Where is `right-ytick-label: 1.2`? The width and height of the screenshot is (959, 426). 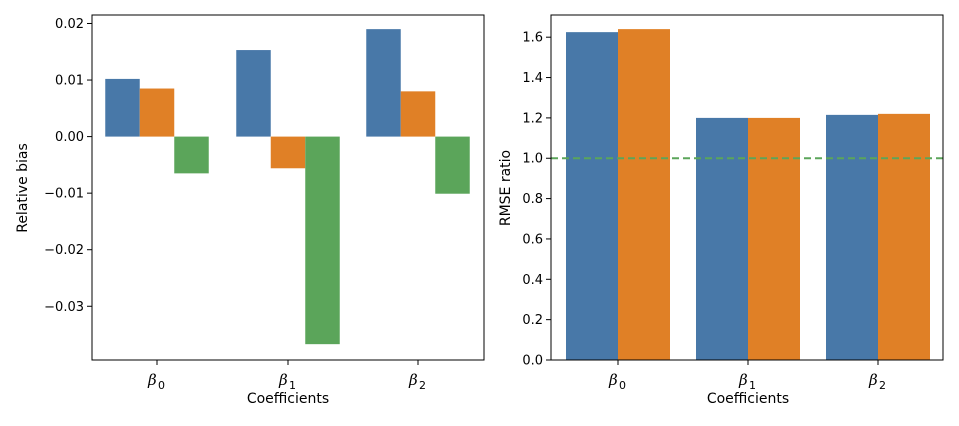
right-ytick-label: 1.2 is located at coordinates (532, 118).